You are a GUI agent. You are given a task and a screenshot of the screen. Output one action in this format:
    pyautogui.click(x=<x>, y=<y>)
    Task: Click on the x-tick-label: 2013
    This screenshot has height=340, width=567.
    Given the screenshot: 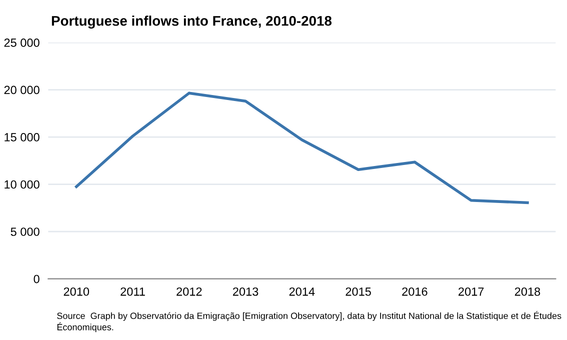 What is the action you would take?
    pyautogui.click(x=245, y=291)
    